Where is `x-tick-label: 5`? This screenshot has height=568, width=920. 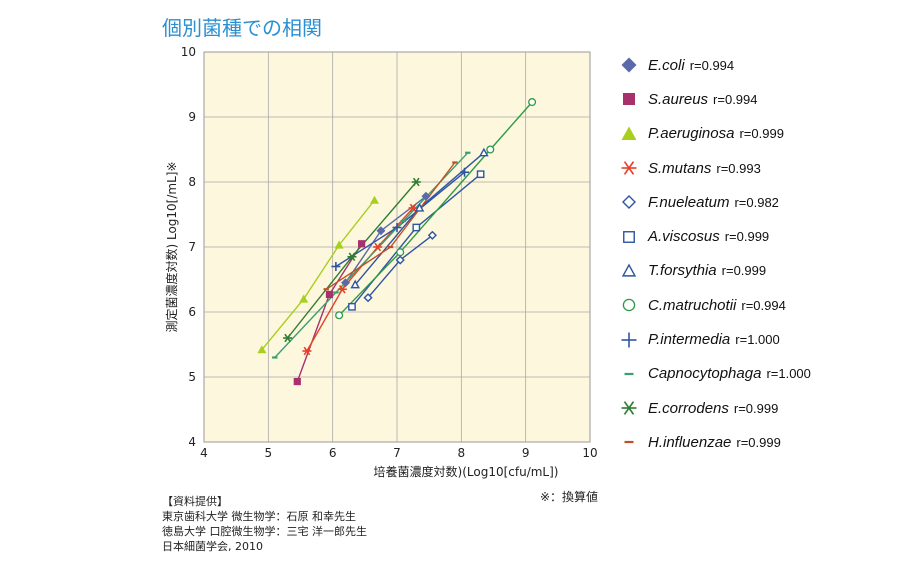 x-tick-label: 5 is located at coordinates (269, 453).